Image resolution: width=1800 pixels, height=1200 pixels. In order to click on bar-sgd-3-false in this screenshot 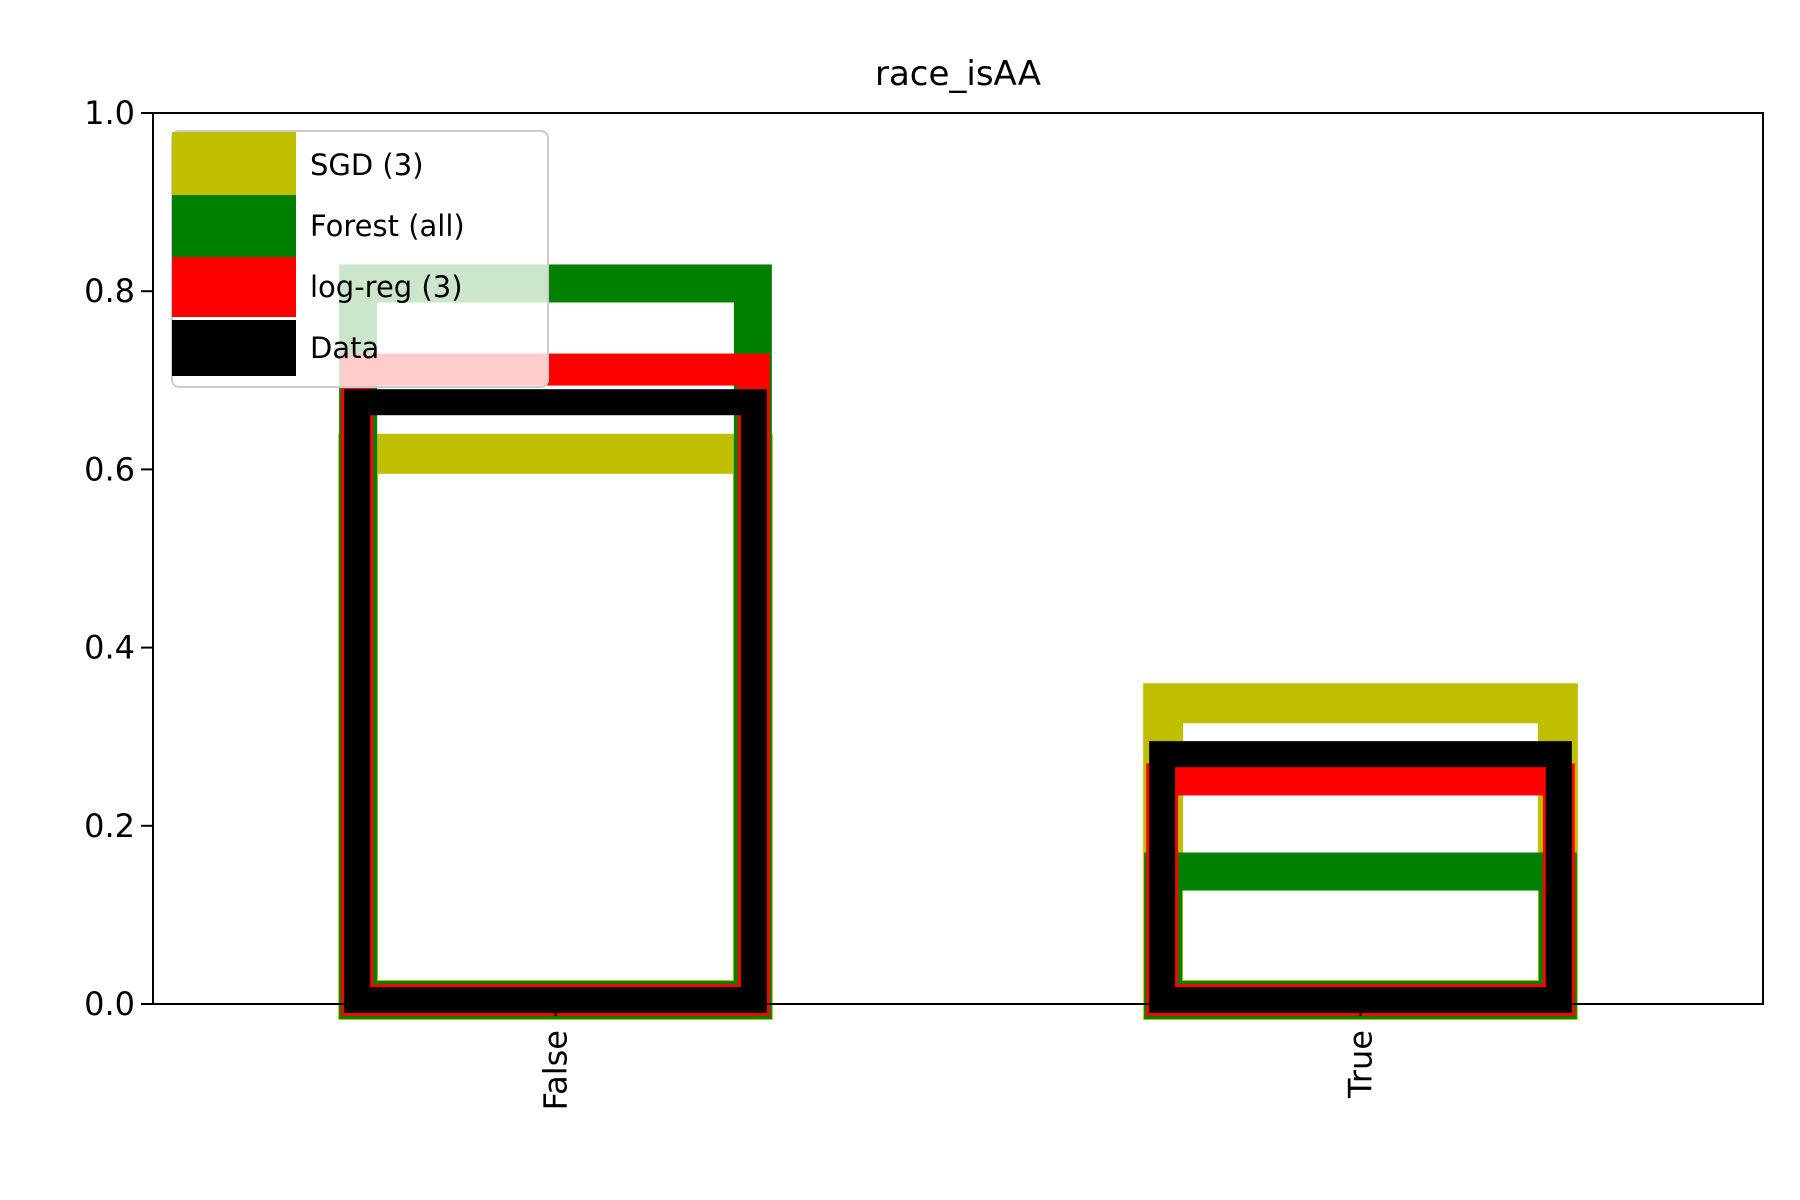, I will do `click(555, 726)`.